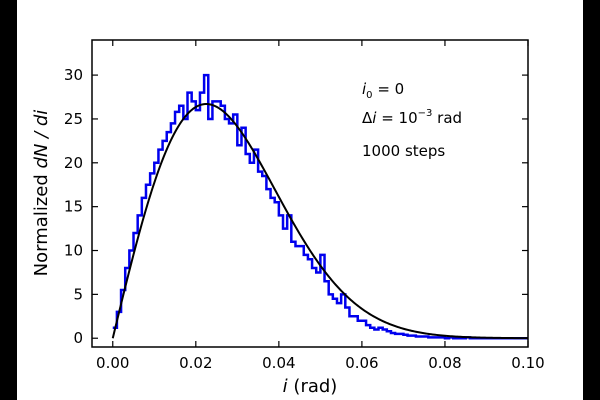  I want to click on x-tick-label: 0.06, so click(361, 363).